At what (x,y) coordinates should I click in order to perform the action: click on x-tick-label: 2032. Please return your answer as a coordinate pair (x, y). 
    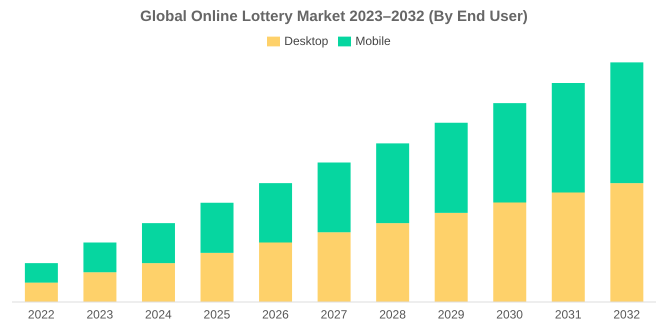
    Looking at the image, I should click on (626, 315).